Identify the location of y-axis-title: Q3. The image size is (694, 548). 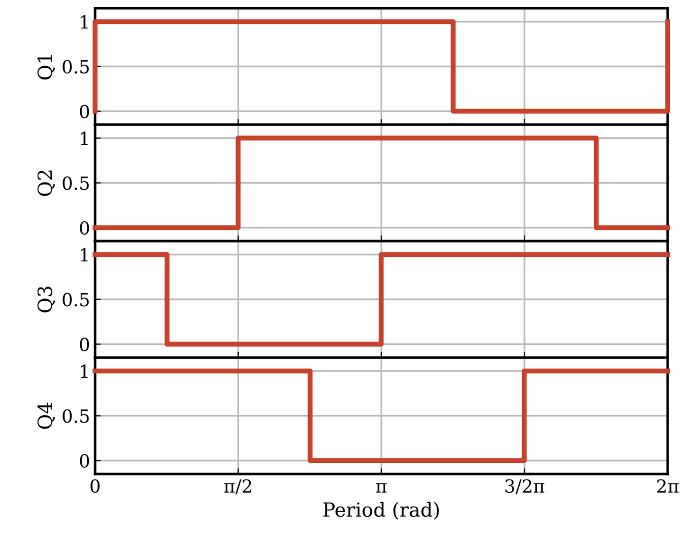
(46, 299).